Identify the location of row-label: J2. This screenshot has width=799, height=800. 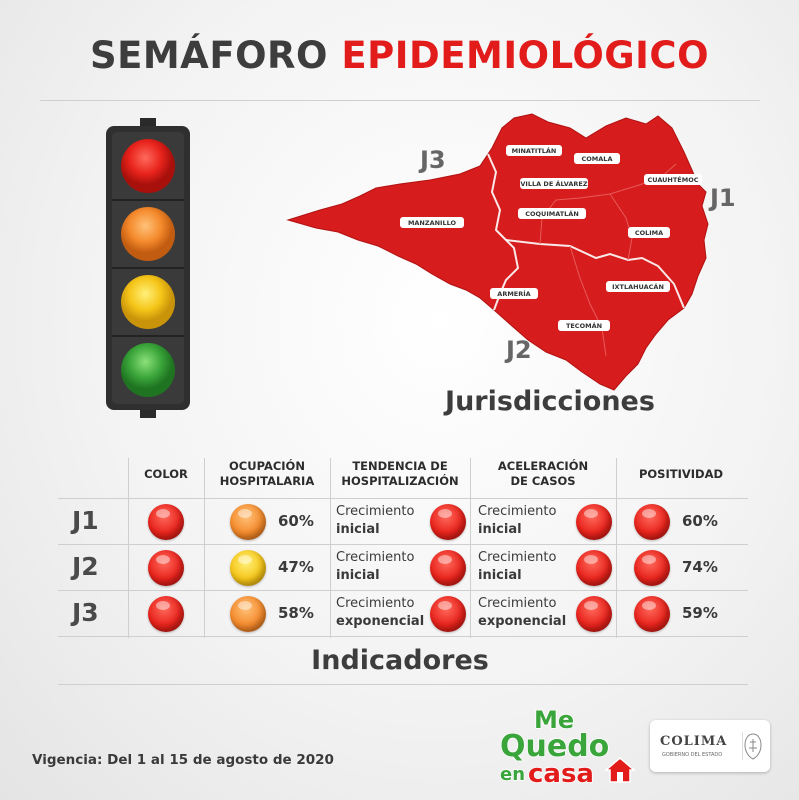
(85, 566).